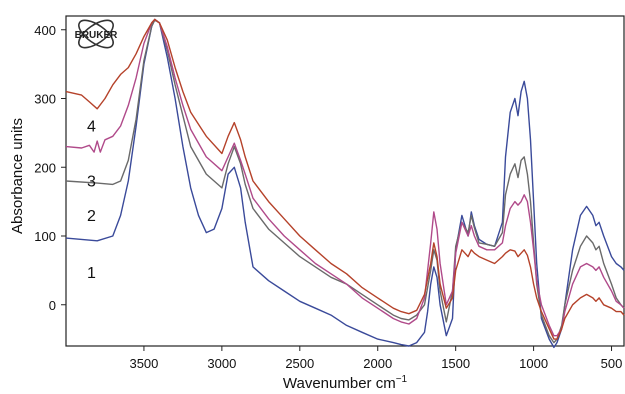 This screenshot has height=394, width=625. What do you see at coordinates (612, 363) in the screenshot?
I see `x-tick-label: 500` at bounding box center [612, 363].